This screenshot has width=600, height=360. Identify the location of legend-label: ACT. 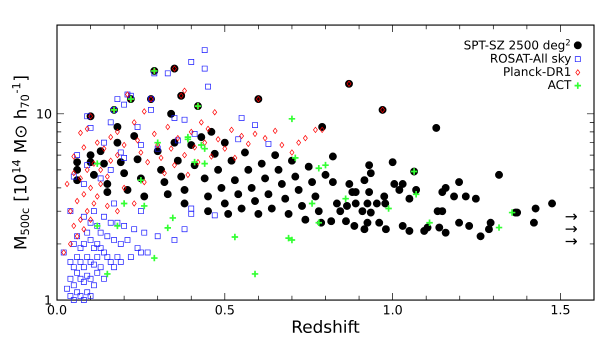
(560, 85).